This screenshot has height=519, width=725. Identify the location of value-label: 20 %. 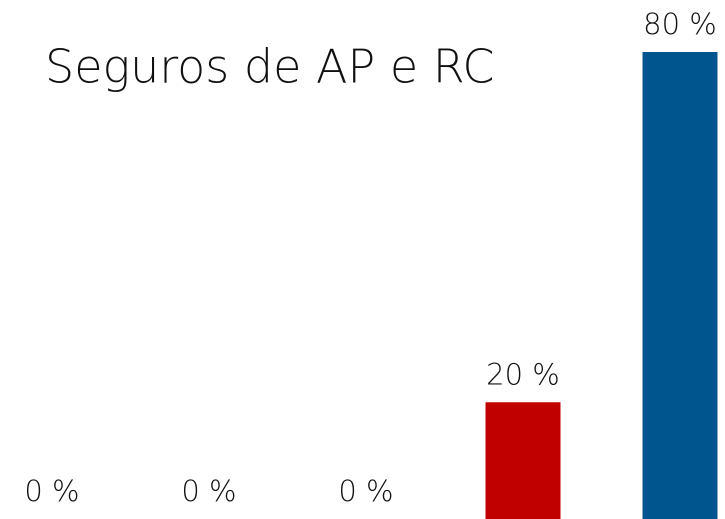
(523, 374).